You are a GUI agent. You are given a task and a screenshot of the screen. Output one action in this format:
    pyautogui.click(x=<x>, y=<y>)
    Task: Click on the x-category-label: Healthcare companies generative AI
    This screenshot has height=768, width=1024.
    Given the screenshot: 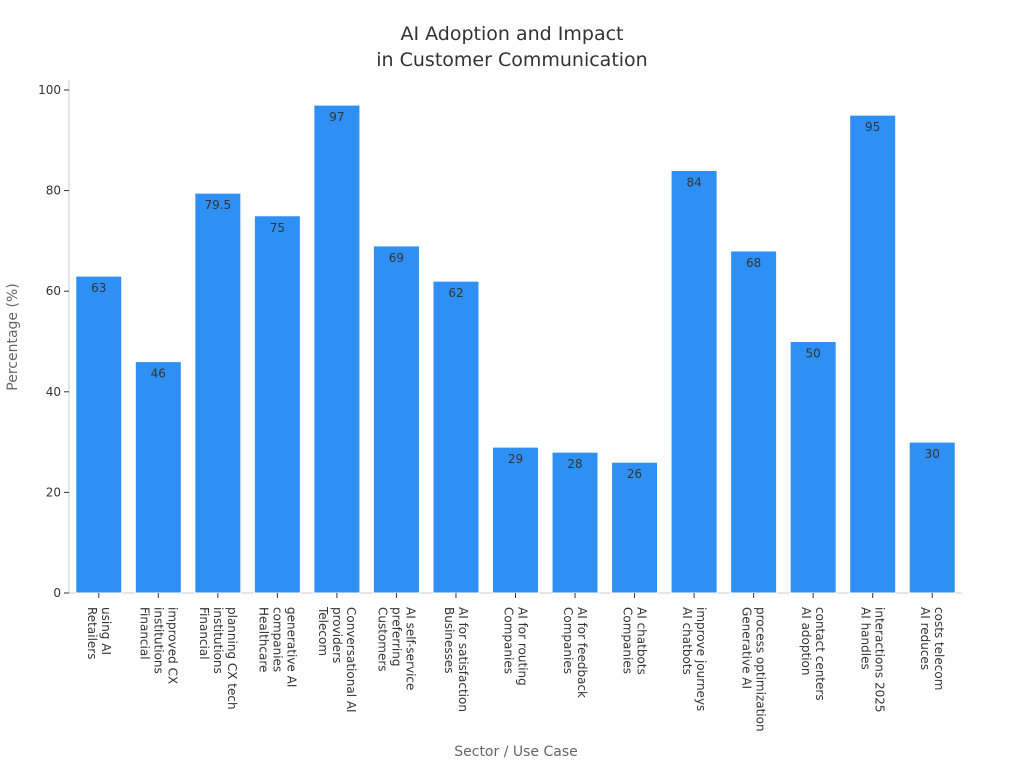 What is the action you would take?
    pyautogui.click(x=277, y=647)
    